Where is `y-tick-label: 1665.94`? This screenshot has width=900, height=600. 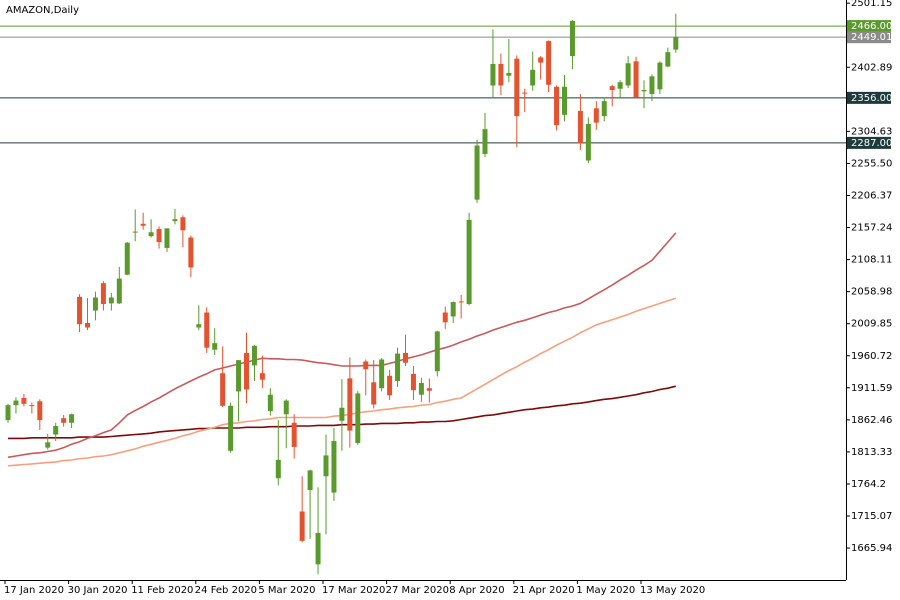 y-tick-label: 1665.94 is located at coordinates (871, 548).